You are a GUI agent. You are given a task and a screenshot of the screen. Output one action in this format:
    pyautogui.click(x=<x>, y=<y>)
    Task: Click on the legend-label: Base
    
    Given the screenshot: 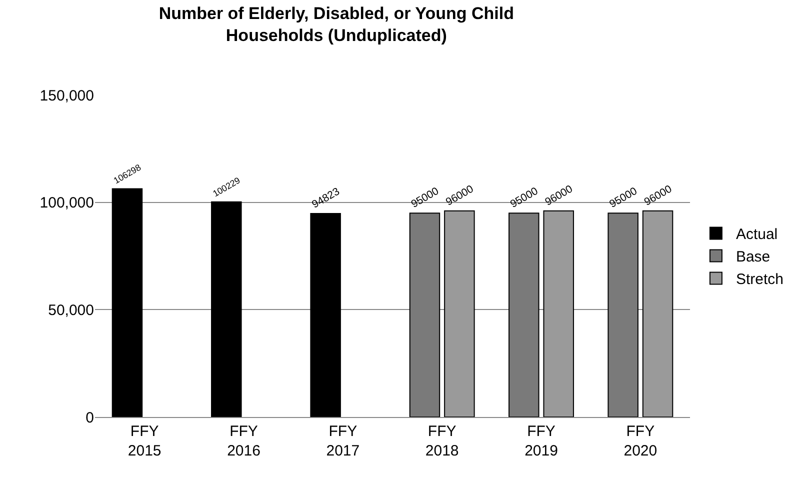 What is the action you would take?
    pyautogui.click(x=753, y=257)
    